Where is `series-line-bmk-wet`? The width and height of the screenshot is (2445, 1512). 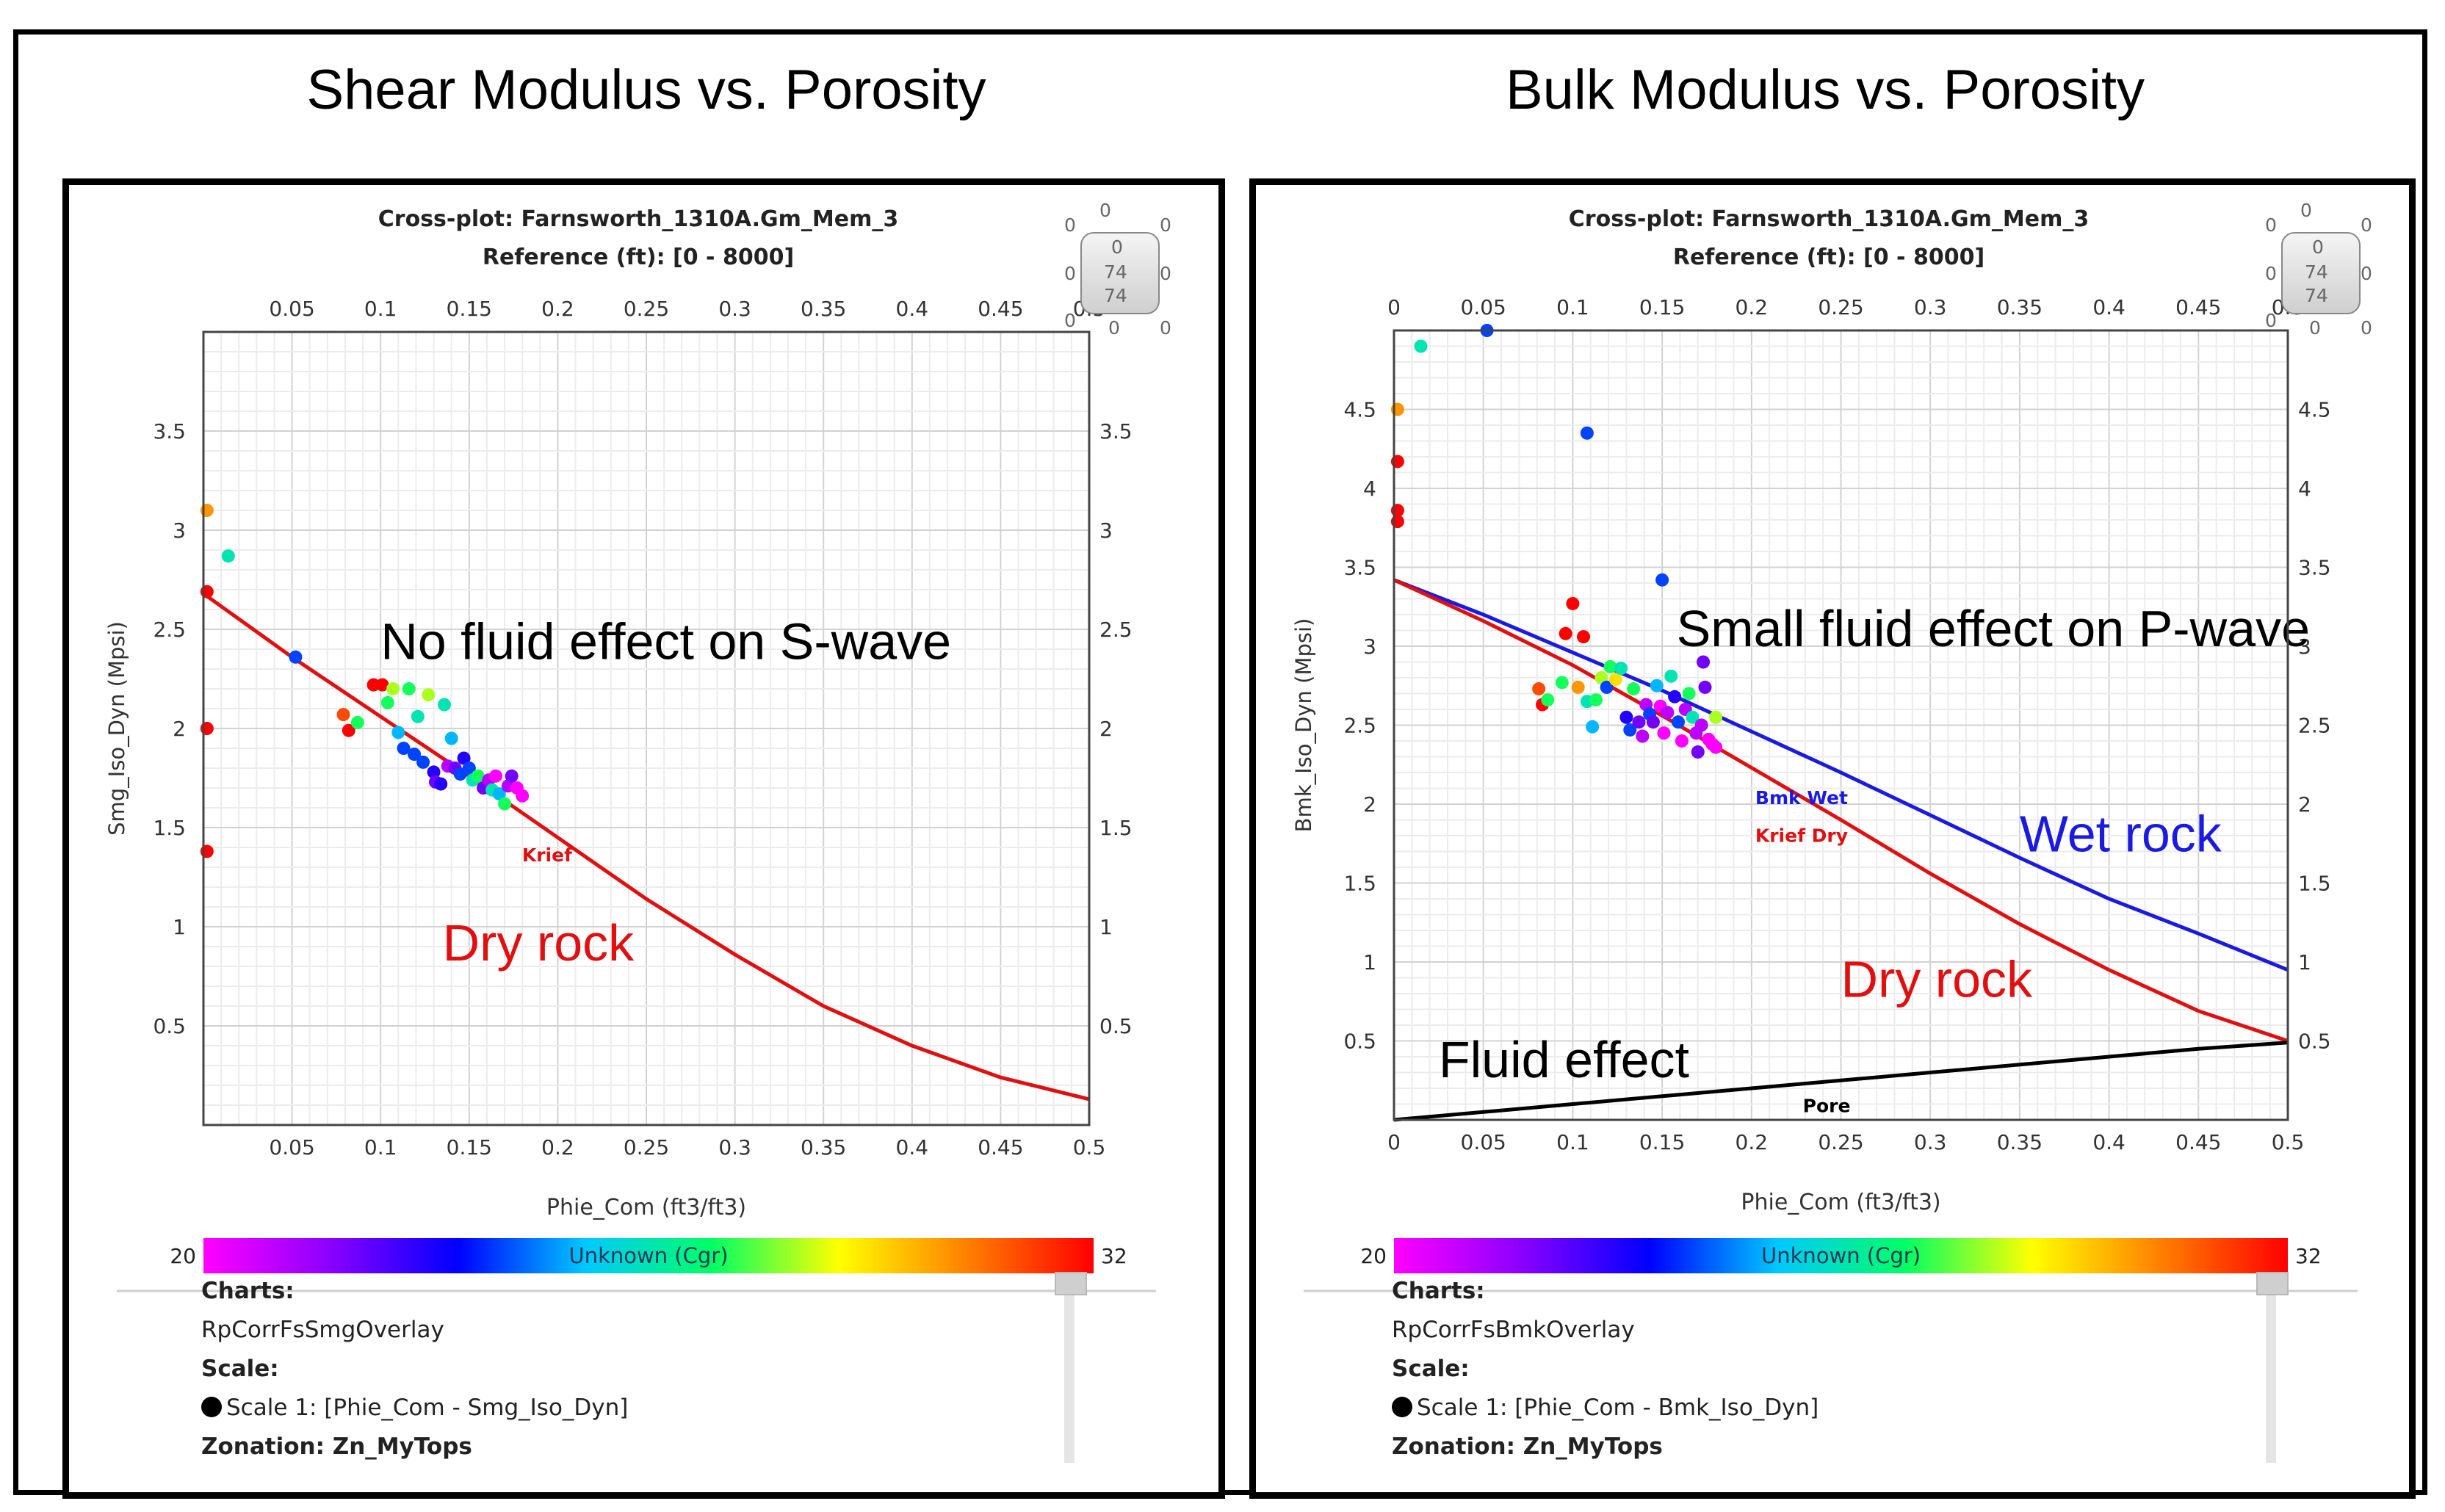
series-line-bmk-wet is located at coordinates (1841, 775).